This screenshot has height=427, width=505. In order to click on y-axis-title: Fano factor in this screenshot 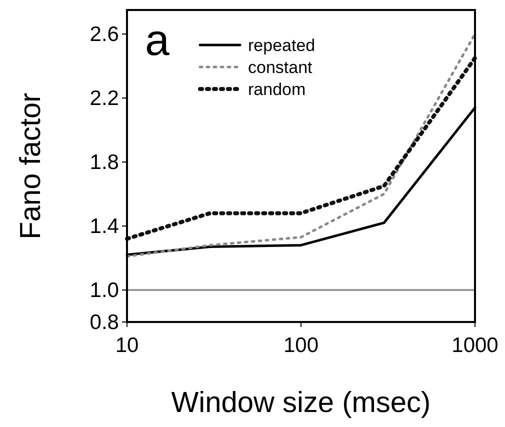, I will do `click(31, 166)`.